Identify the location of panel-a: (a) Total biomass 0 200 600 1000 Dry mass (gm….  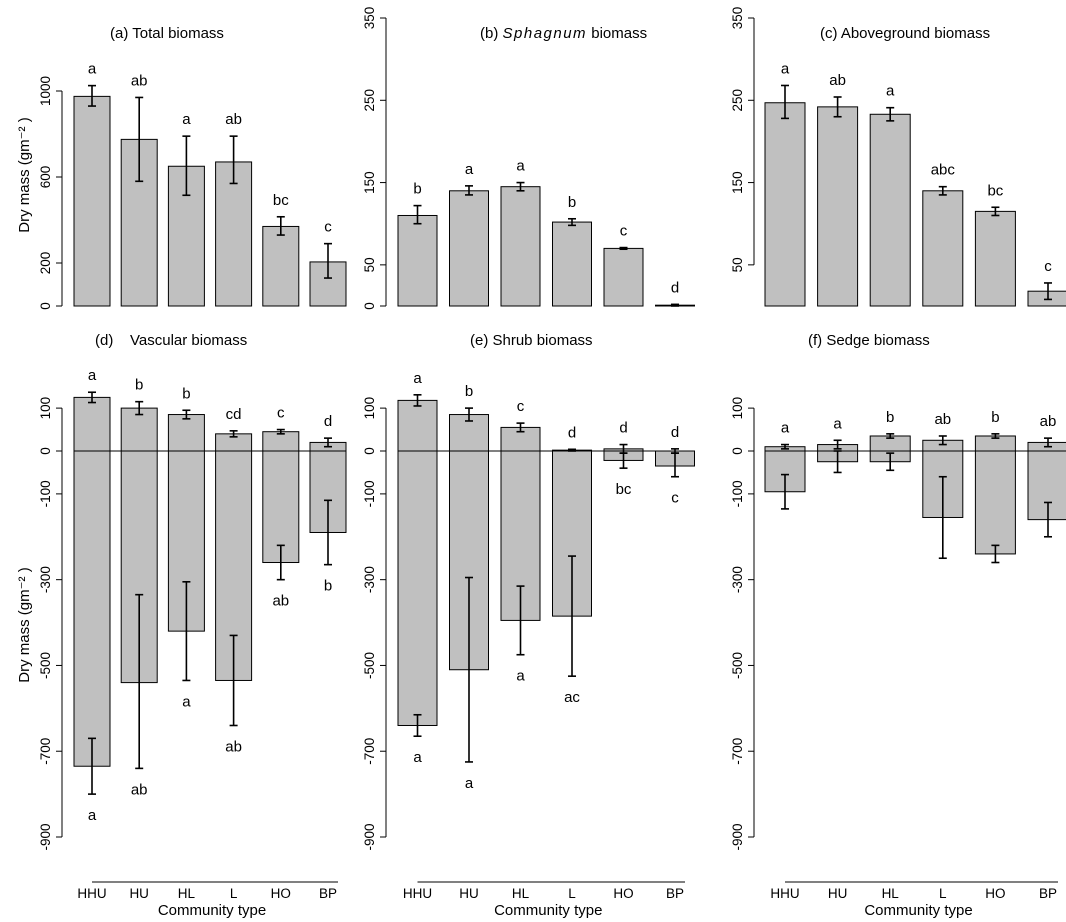
(181, 167).